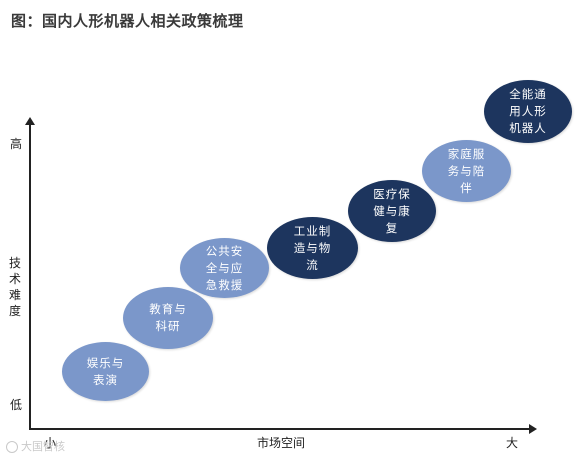  What do you see at coordinates (466, 153) in the screenshot?
I see `node-line: 家庭服` at bounding box center [466, 153].